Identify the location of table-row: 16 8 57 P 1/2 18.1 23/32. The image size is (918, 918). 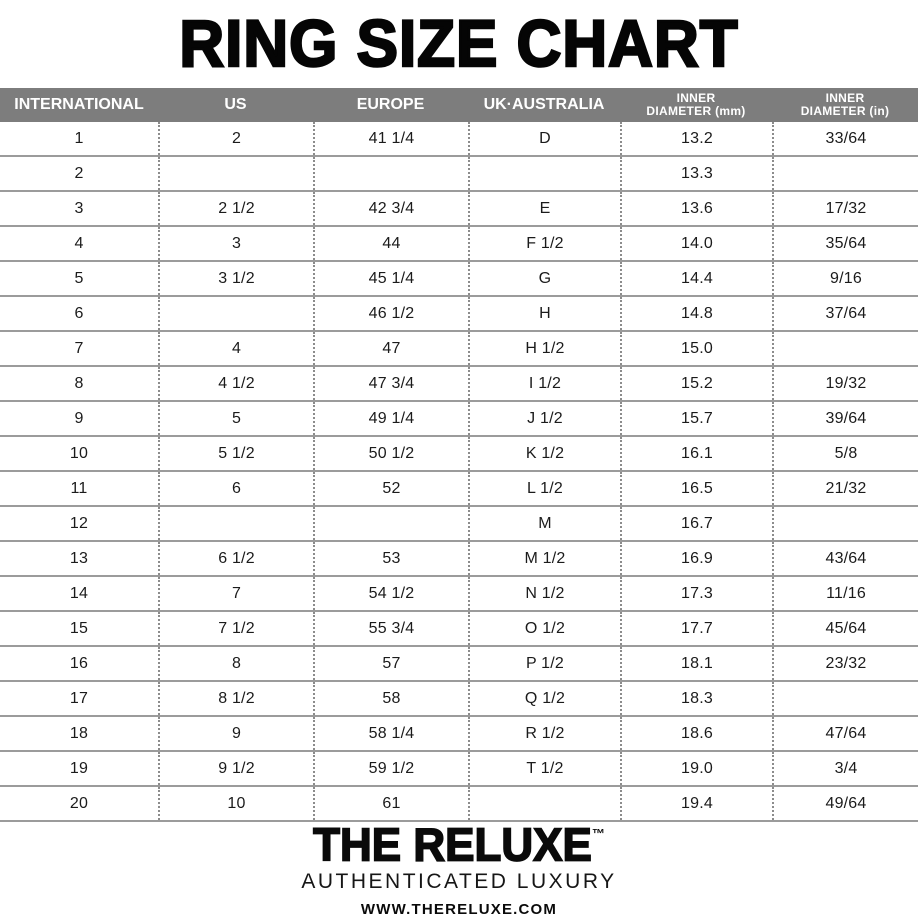
(459, 664).